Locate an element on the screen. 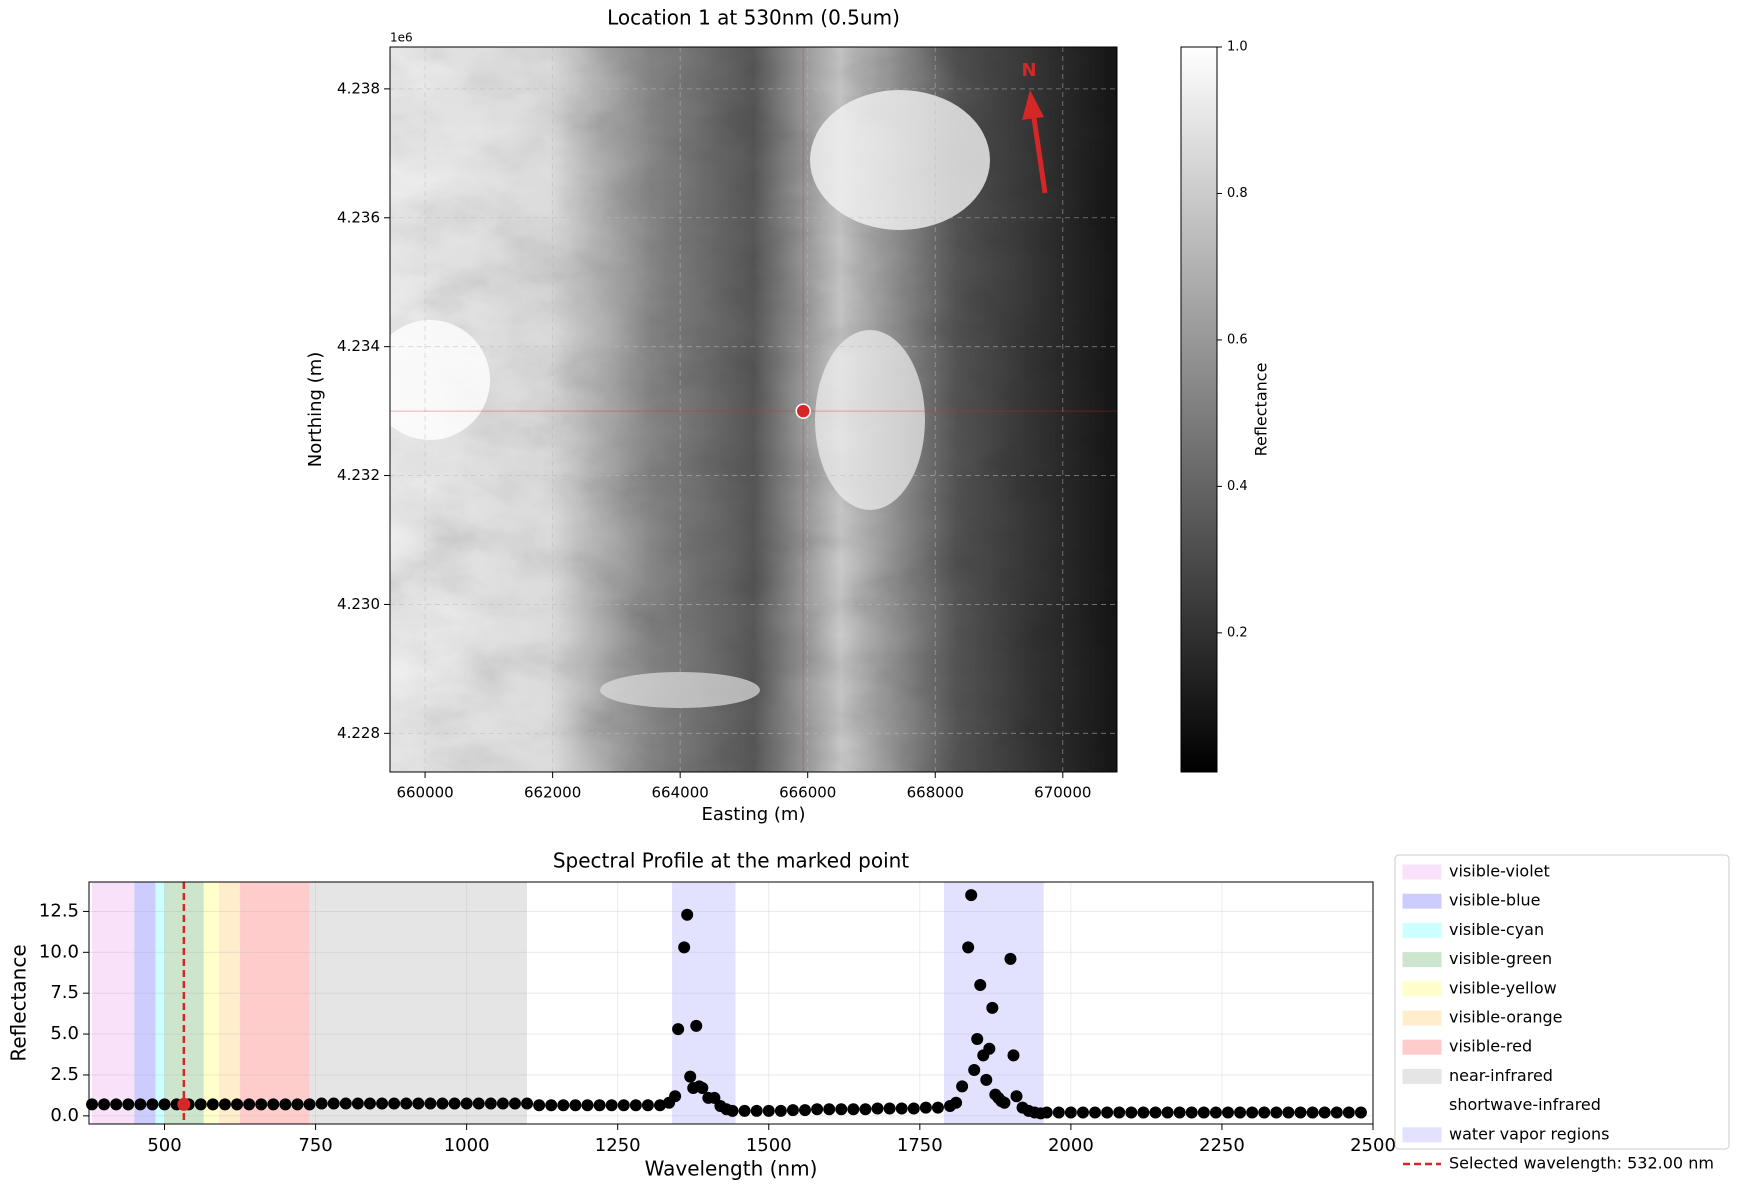 The width and height of the screenshot is (1740, 1189). colorbar is located at coordinates (1199, 409).